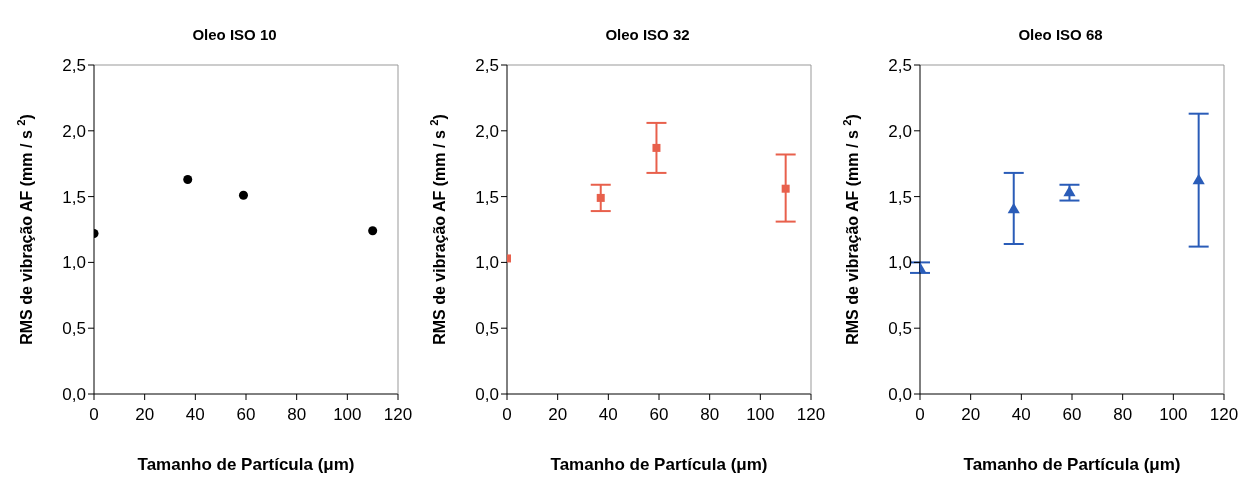  What do you see at coordinates (647, 35) in the screenshot?
I see `chart-title: Oleo ISO 32` at bounding box center [647, 35].